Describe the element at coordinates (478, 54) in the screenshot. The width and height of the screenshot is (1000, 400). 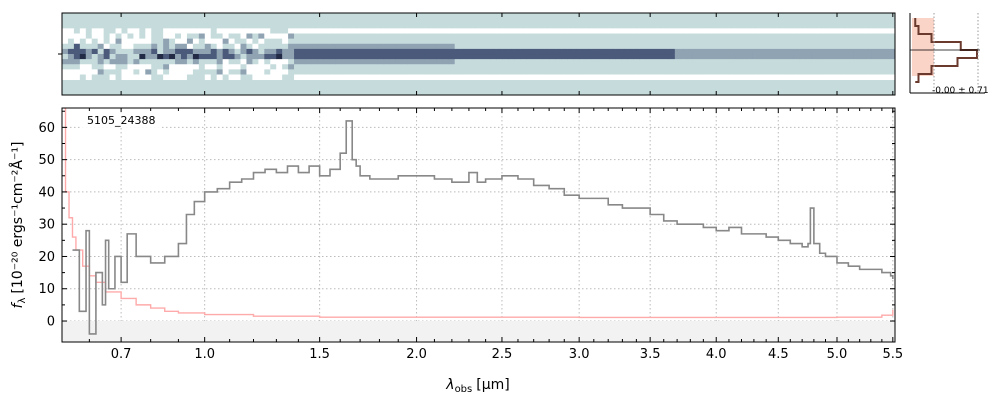
I see `spectrum-2d-image` at that location.